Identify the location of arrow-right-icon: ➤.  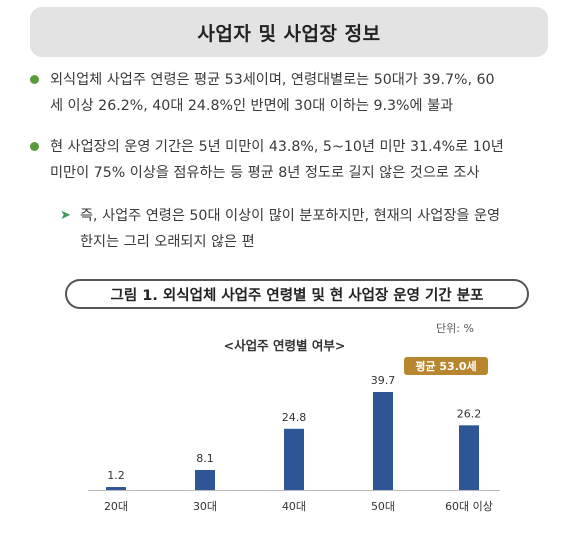
(65, 215).